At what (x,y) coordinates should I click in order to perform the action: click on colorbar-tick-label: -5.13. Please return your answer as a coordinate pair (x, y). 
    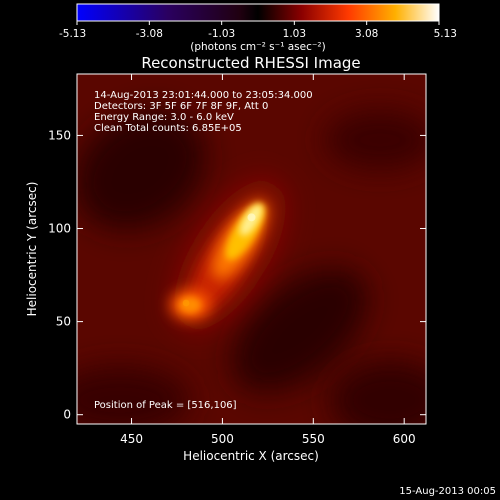
    Looking at the image, I should click on (72, 34).